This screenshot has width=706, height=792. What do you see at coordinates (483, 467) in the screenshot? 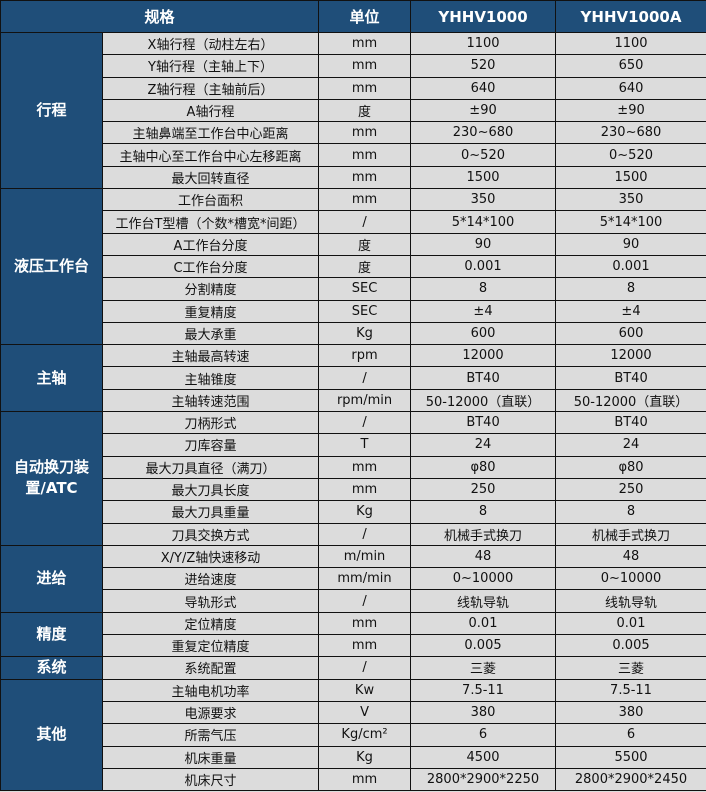
I see `model-a-value: φ80` at bounding box center [483, 467].